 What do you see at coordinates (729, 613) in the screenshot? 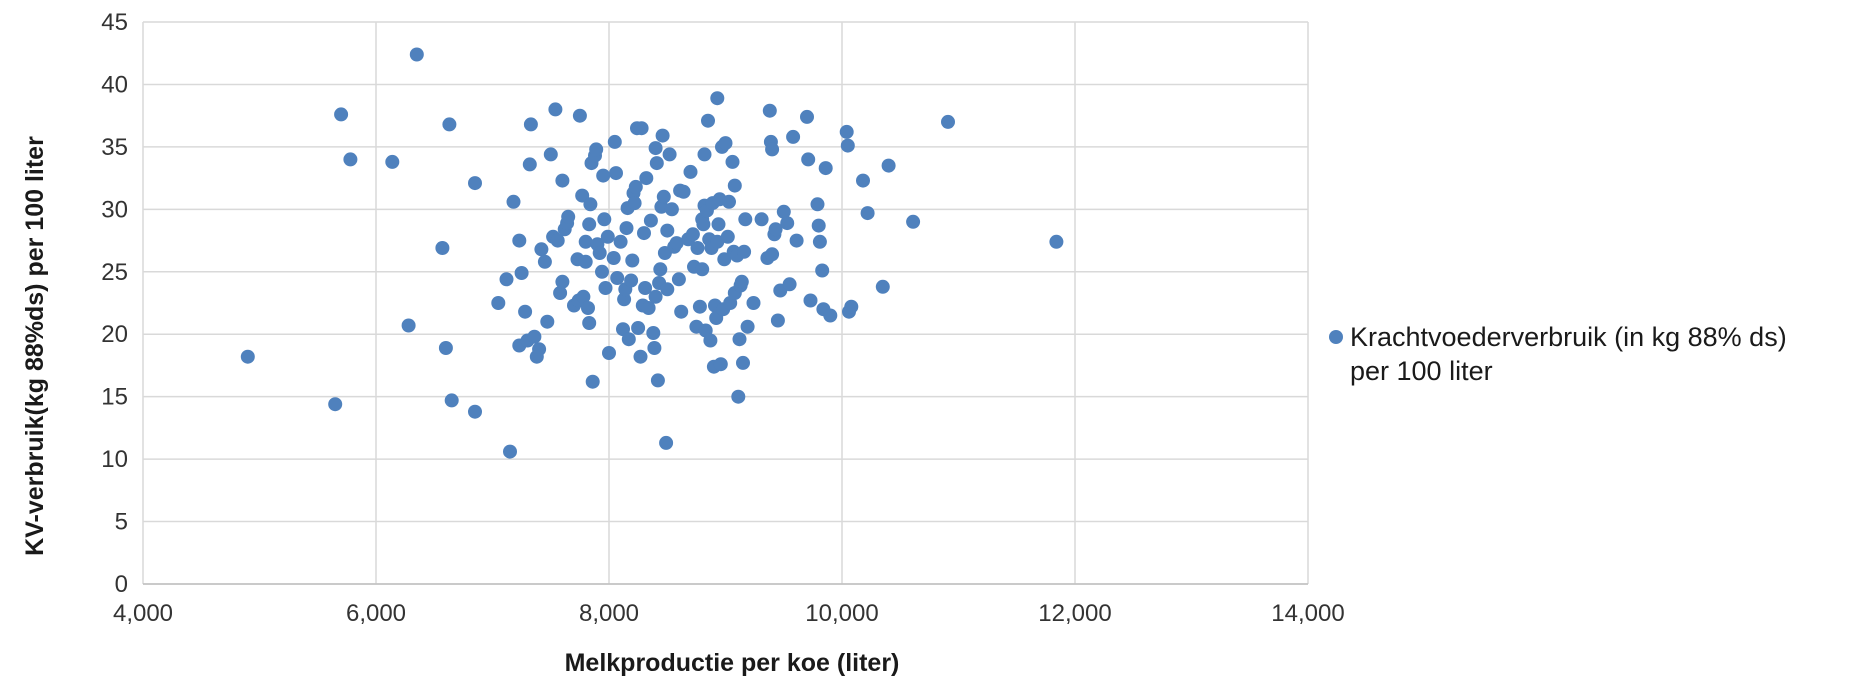
I see `x-tick-labels: 4,000 6,000 8,000 10,000 12,000 14,000` at bounding box center [729, 613].